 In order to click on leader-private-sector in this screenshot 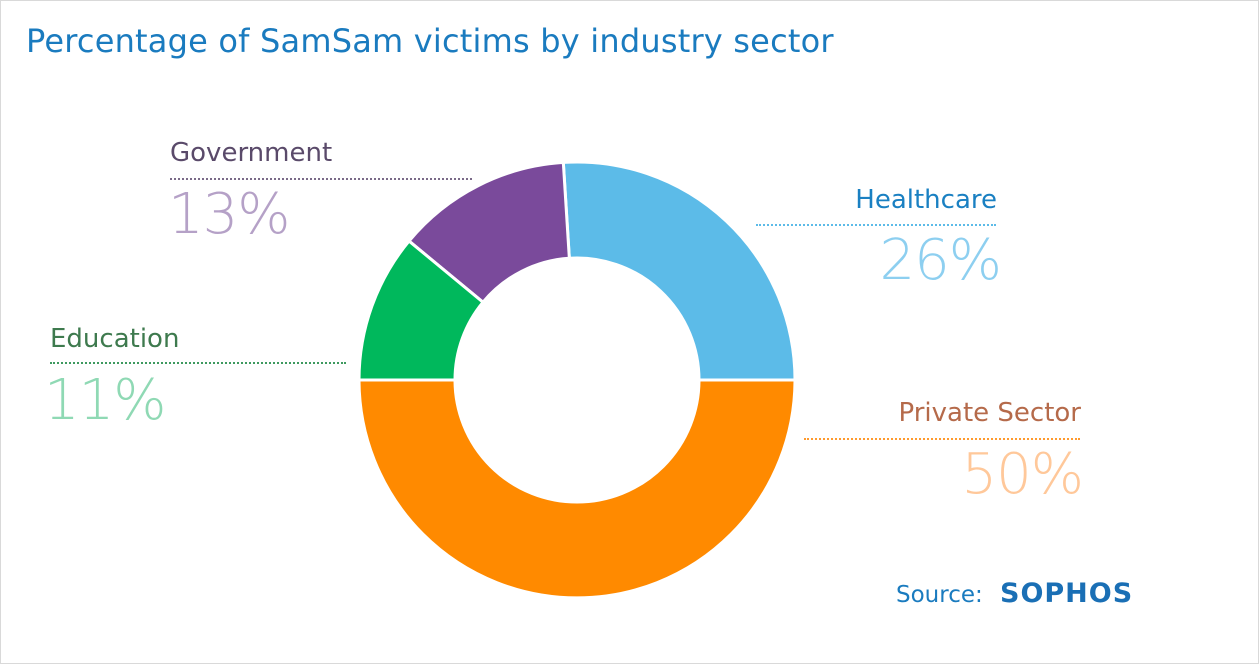, I will do `click(942, 439)`.